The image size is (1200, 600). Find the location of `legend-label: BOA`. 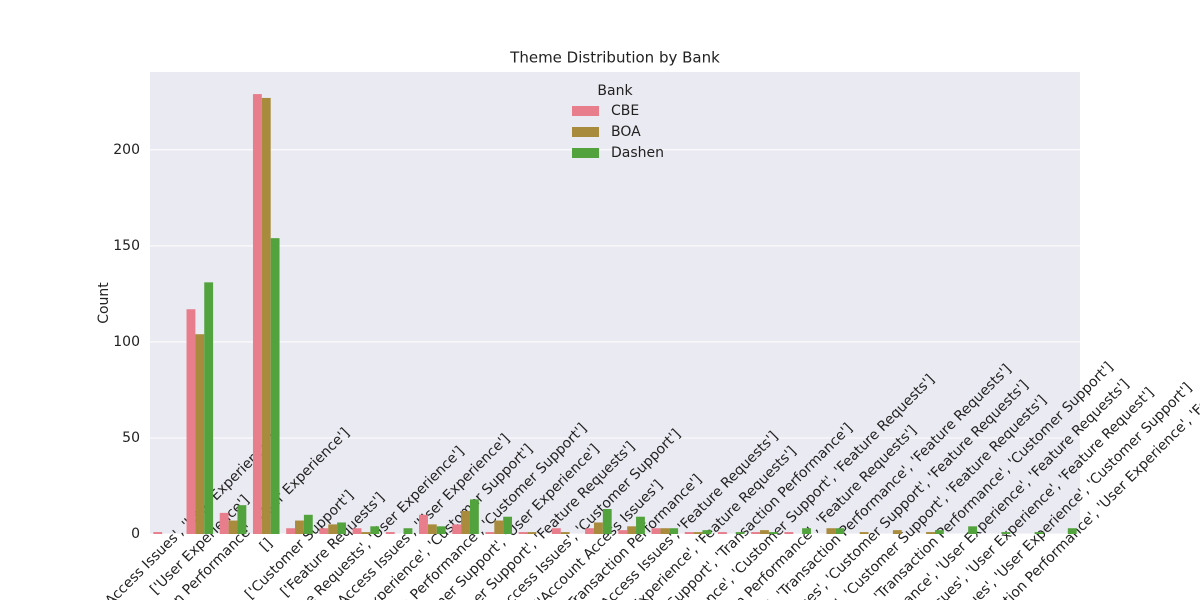

legend-label: BOA is located at coordinates (626, 132).